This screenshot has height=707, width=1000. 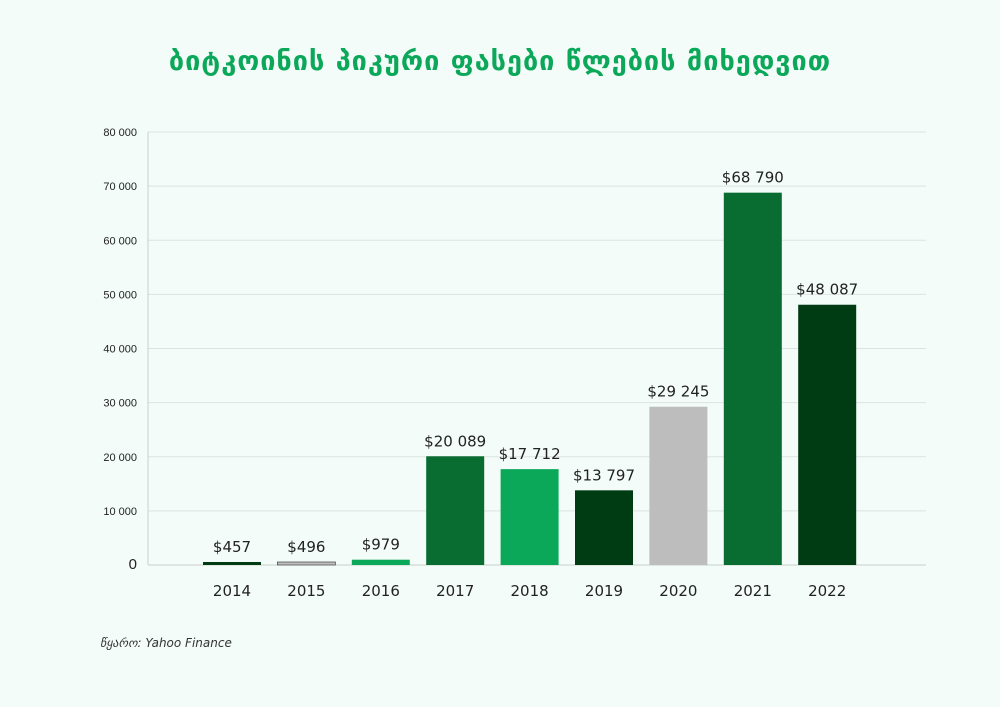 I want to click on source-note: წყარო: Yahoo Finance, so click(x=166, y=643).